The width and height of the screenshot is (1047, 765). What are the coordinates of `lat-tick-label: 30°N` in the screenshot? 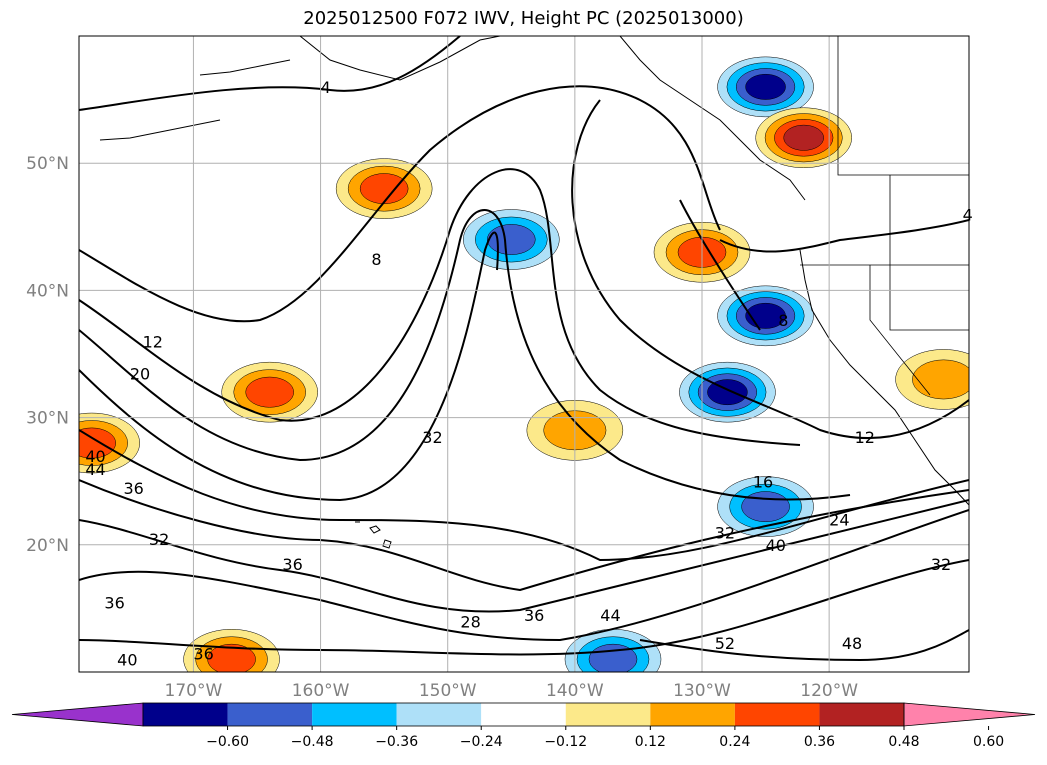 It's located at (47, 419).